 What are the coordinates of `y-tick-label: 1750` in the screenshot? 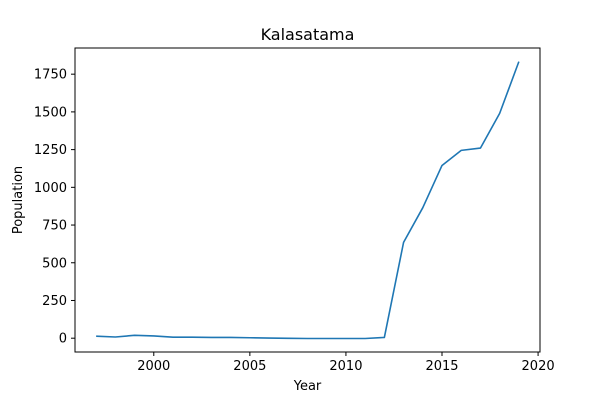 It's located at (50, 75).